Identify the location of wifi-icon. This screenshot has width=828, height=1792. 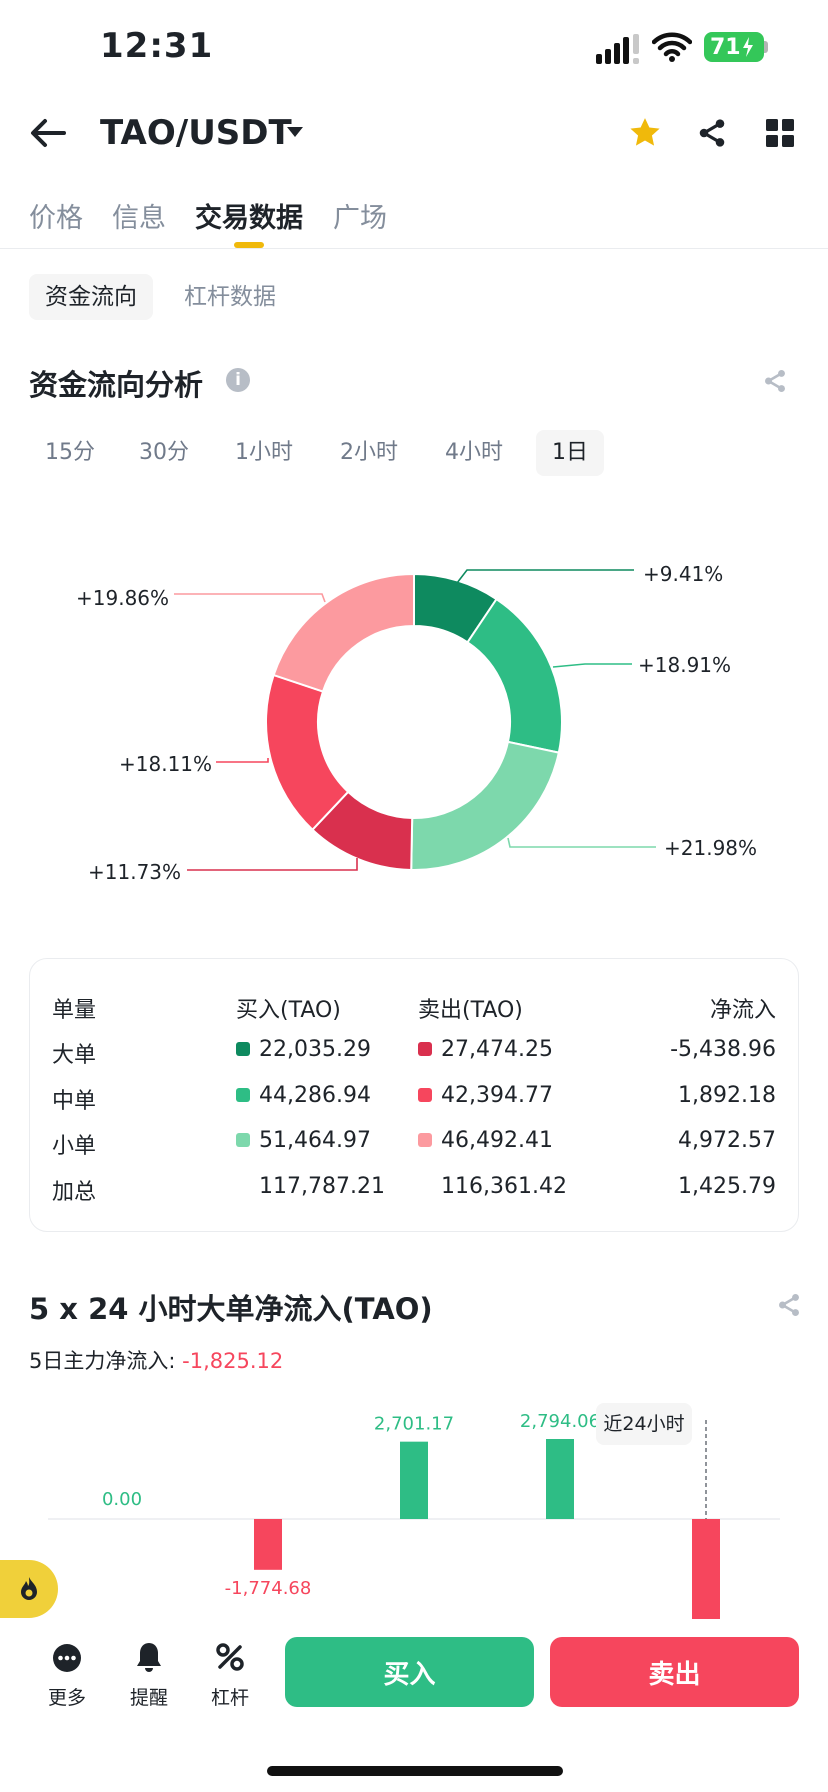
(672, 47).